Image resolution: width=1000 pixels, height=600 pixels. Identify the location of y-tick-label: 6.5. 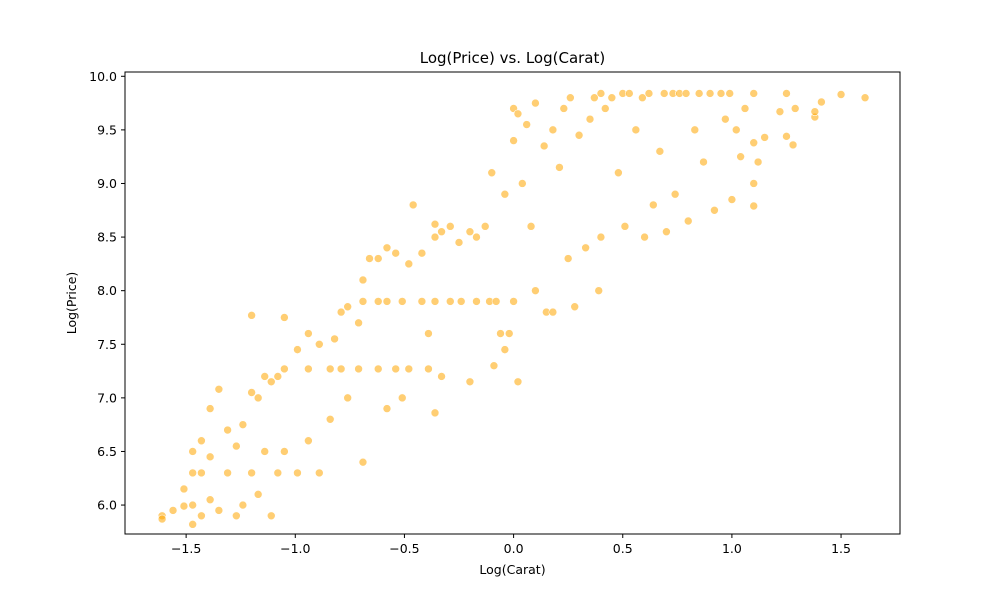
(107, 451).